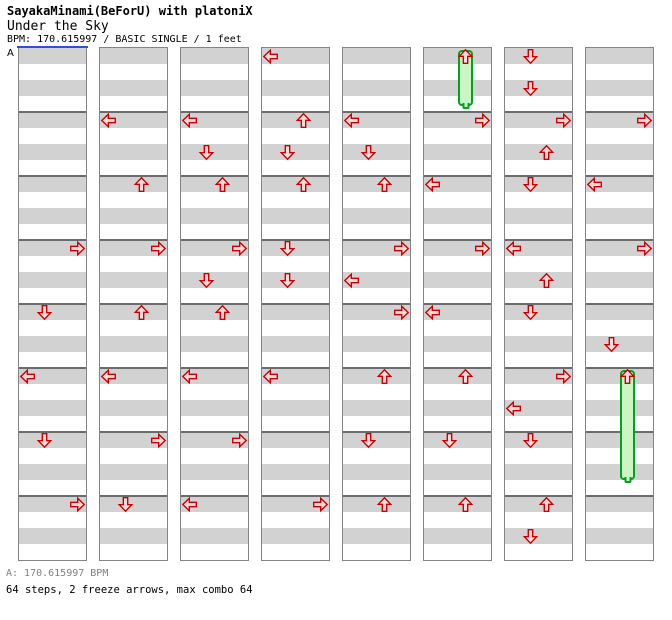 The image size is (672, 620). What do you see at coordinates (130, 11) in the screenshot?
I see `song-artist: SayakaMinami(BeForU) with platoniX` at bounding box center [130, 11].